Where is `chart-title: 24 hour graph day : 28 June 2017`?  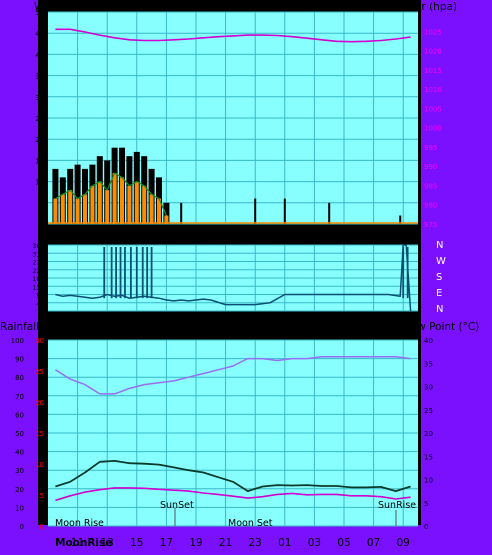 chart-title: 24 hour graph day : 28 June 2017 is located at coordinates (260, 7).